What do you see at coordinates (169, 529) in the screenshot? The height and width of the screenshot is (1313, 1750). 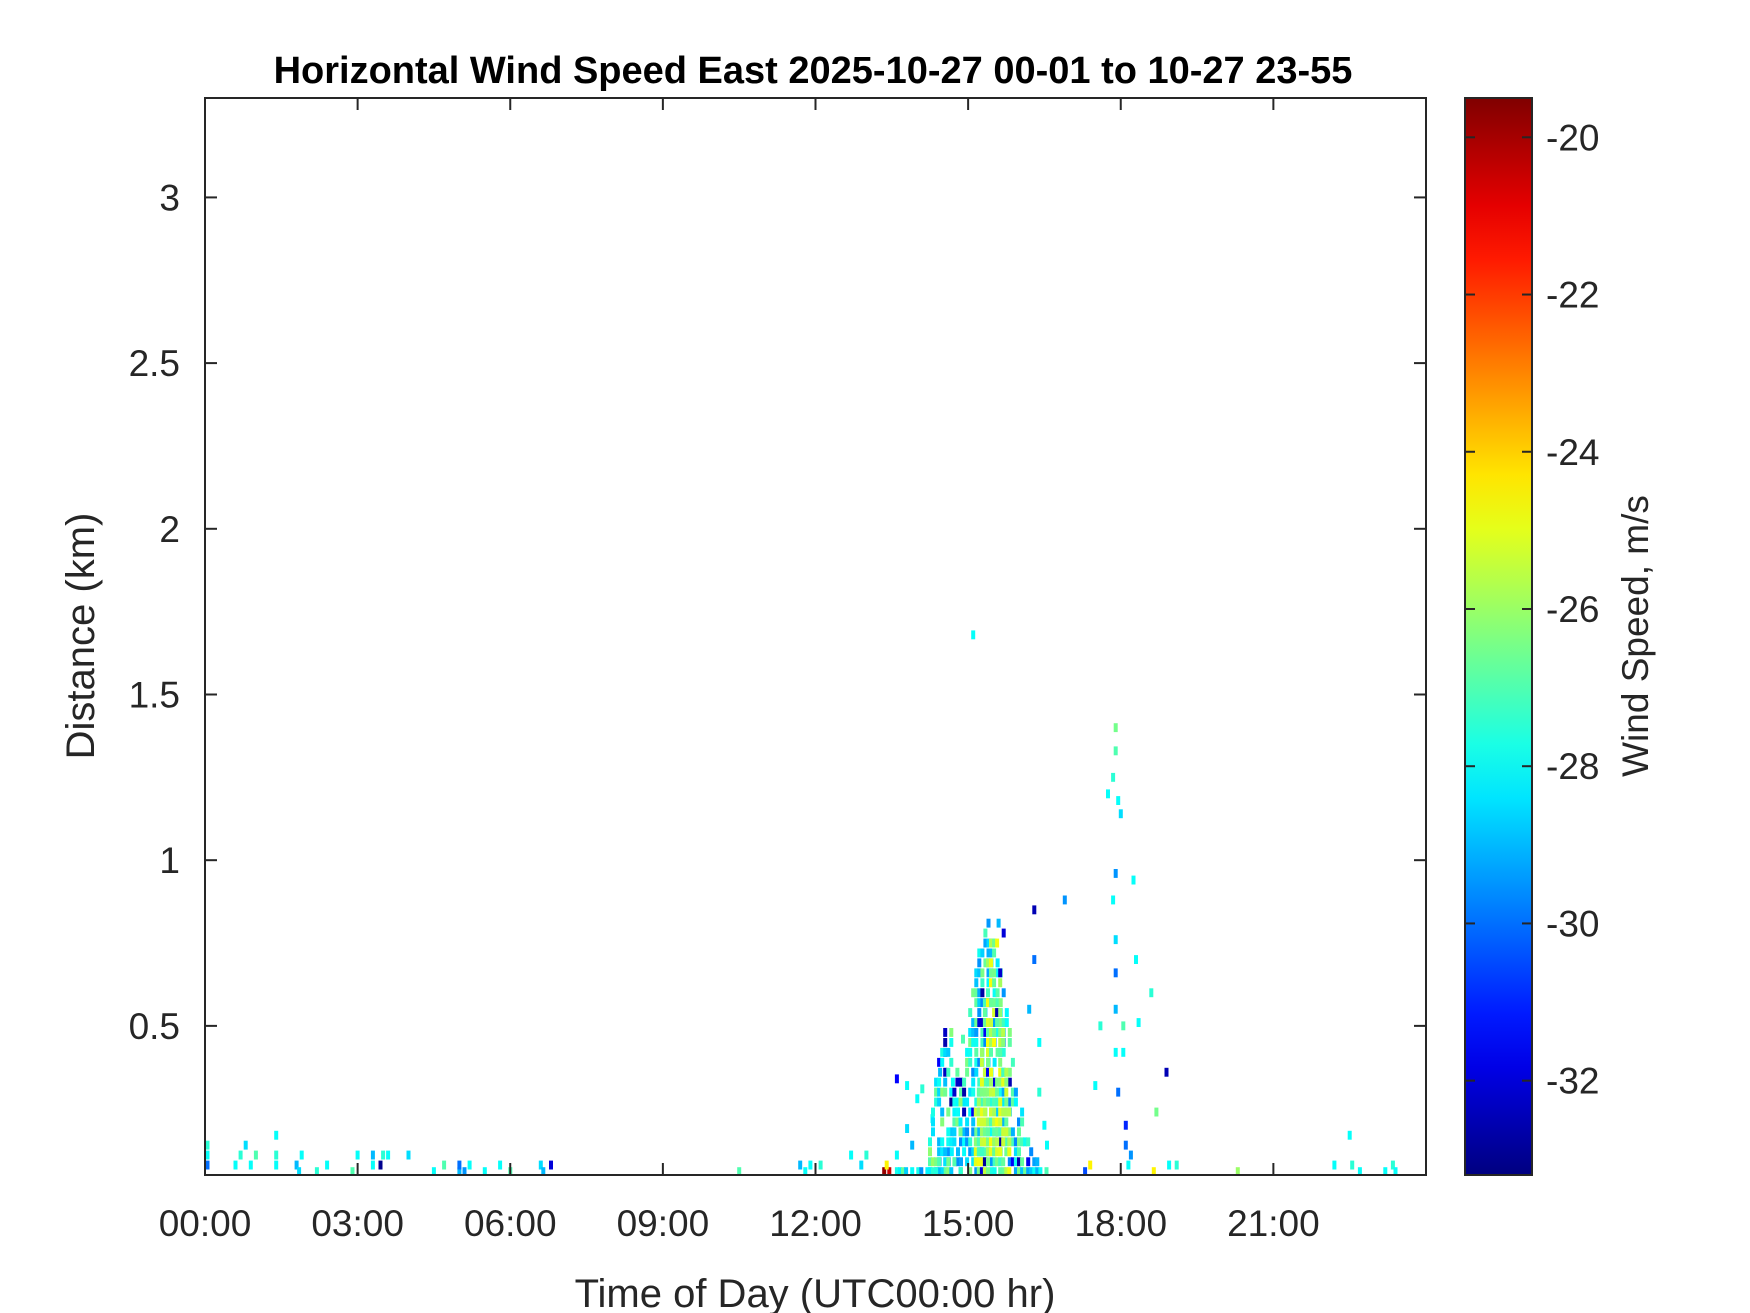 I see `y-tick-label: 2` at bounding box center [169, 529].